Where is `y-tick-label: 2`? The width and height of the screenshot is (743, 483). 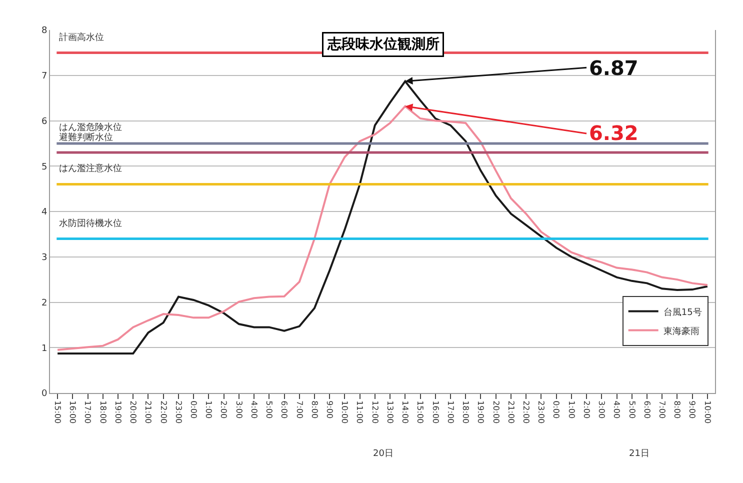
y-tick-label: 2 is located at coordinates (44, 303).